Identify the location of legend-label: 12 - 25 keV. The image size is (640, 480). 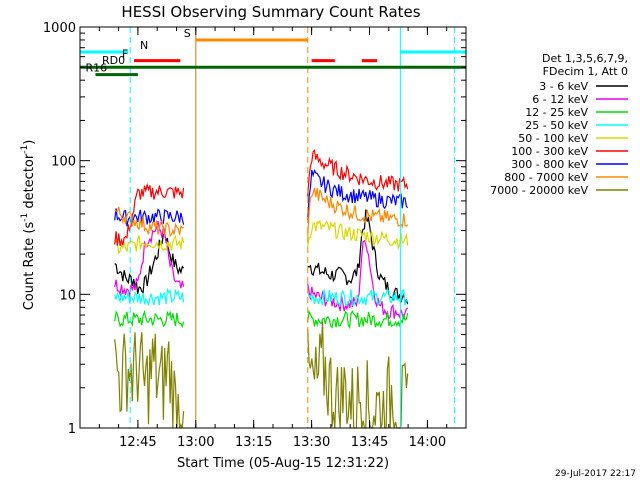
(556, 112).